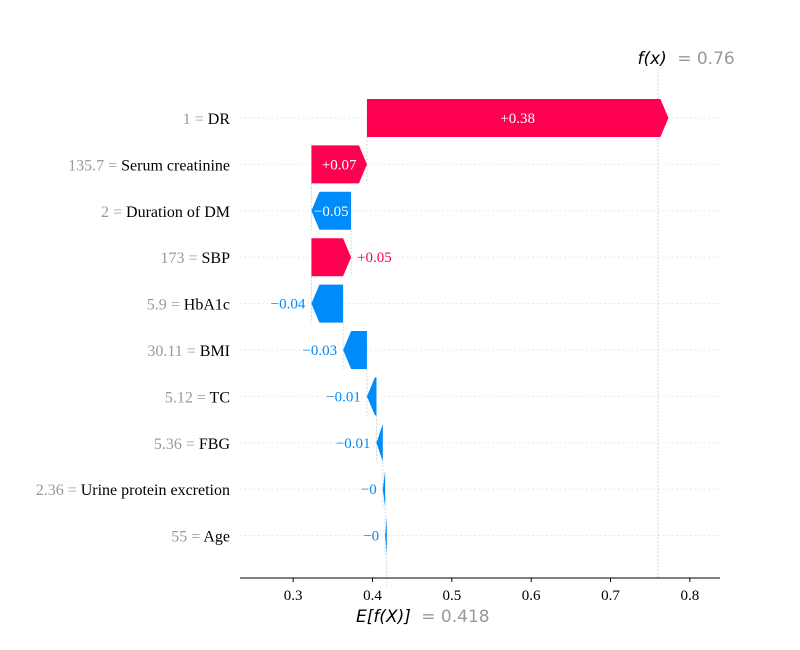 This screenshot has height=650, width=800. What do you see at coordinates (216, 537) in the screenshot?
I see `feature-name: Age` at bounding box center [216, 537].